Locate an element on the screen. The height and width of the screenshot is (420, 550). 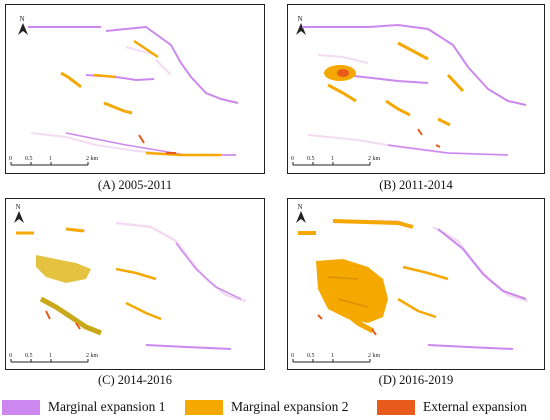
caption-c: (C) 2014-2016 is located at coordinates (135, 380).